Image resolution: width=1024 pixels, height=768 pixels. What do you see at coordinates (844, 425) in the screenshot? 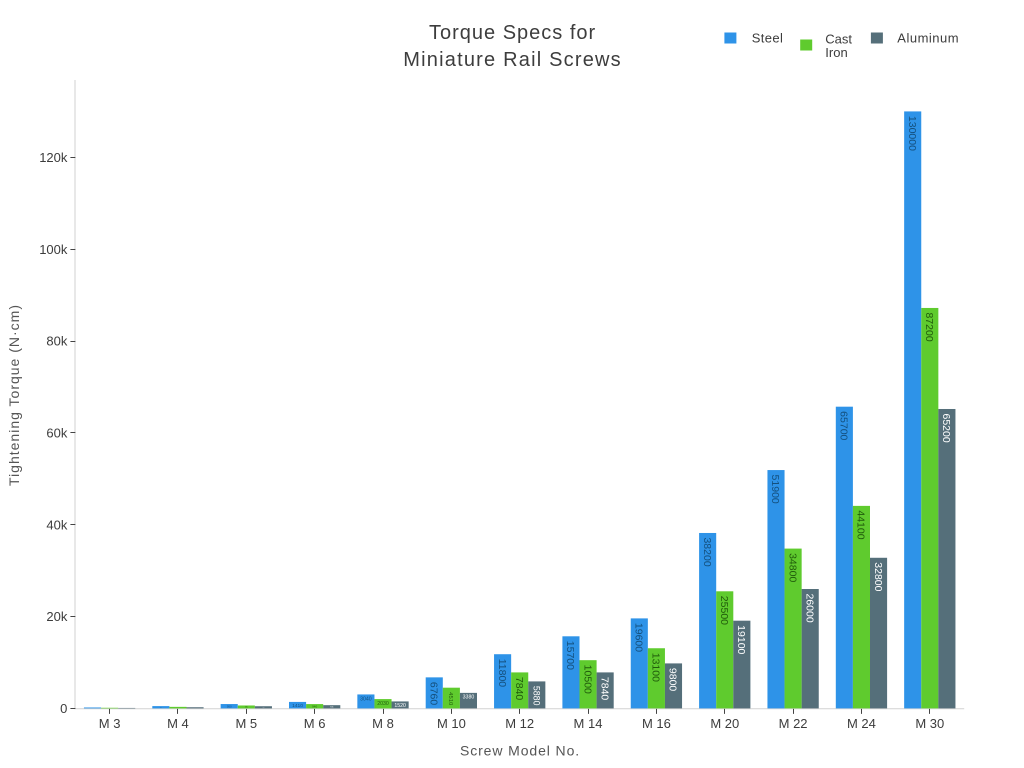
I see `svg-text: 65700` at bounding box center [844, 425].